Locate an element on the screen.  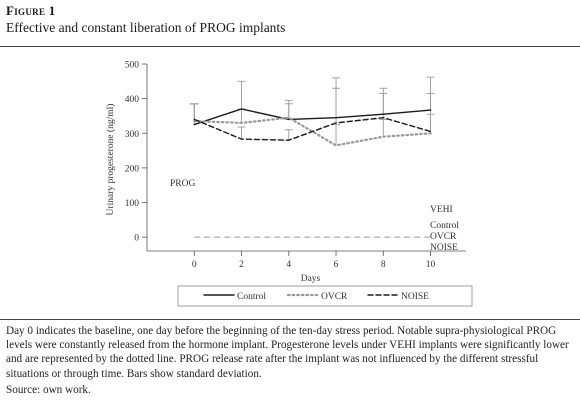
x-tick-label: 10 is located at coordinates (431, 265).